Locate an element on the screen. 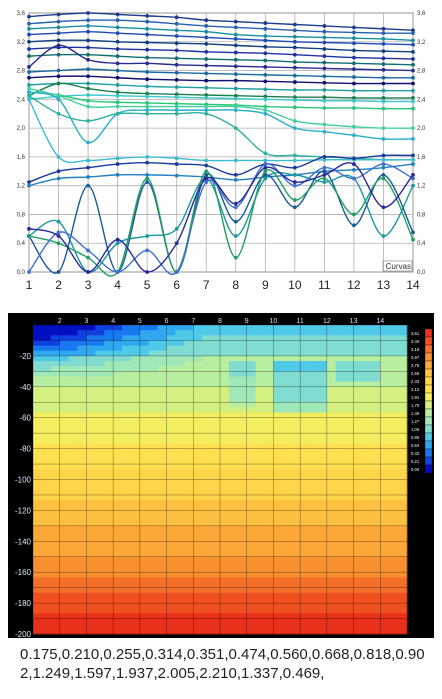 Image resolution: width=442 pixels, height=699 pixels. legend-level-label: 2,12 is located at coordinates (415, 389).